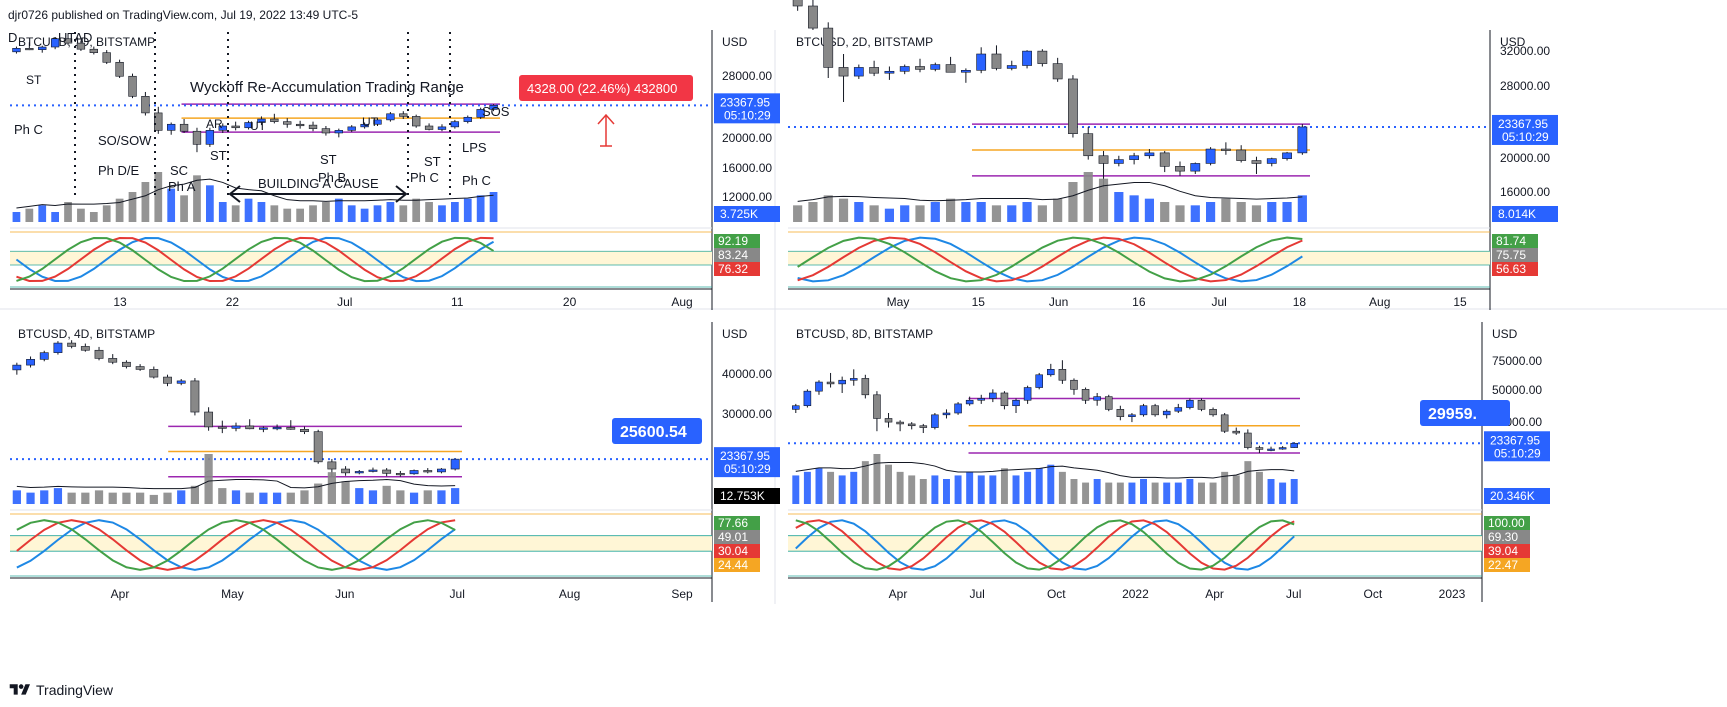 The height and width of the screenshot is (707, 1727). What do you see at coordinates (1139, 302) in the screenshot?
I see `date-tick-label: 16` at bounding box center [1139, 302].